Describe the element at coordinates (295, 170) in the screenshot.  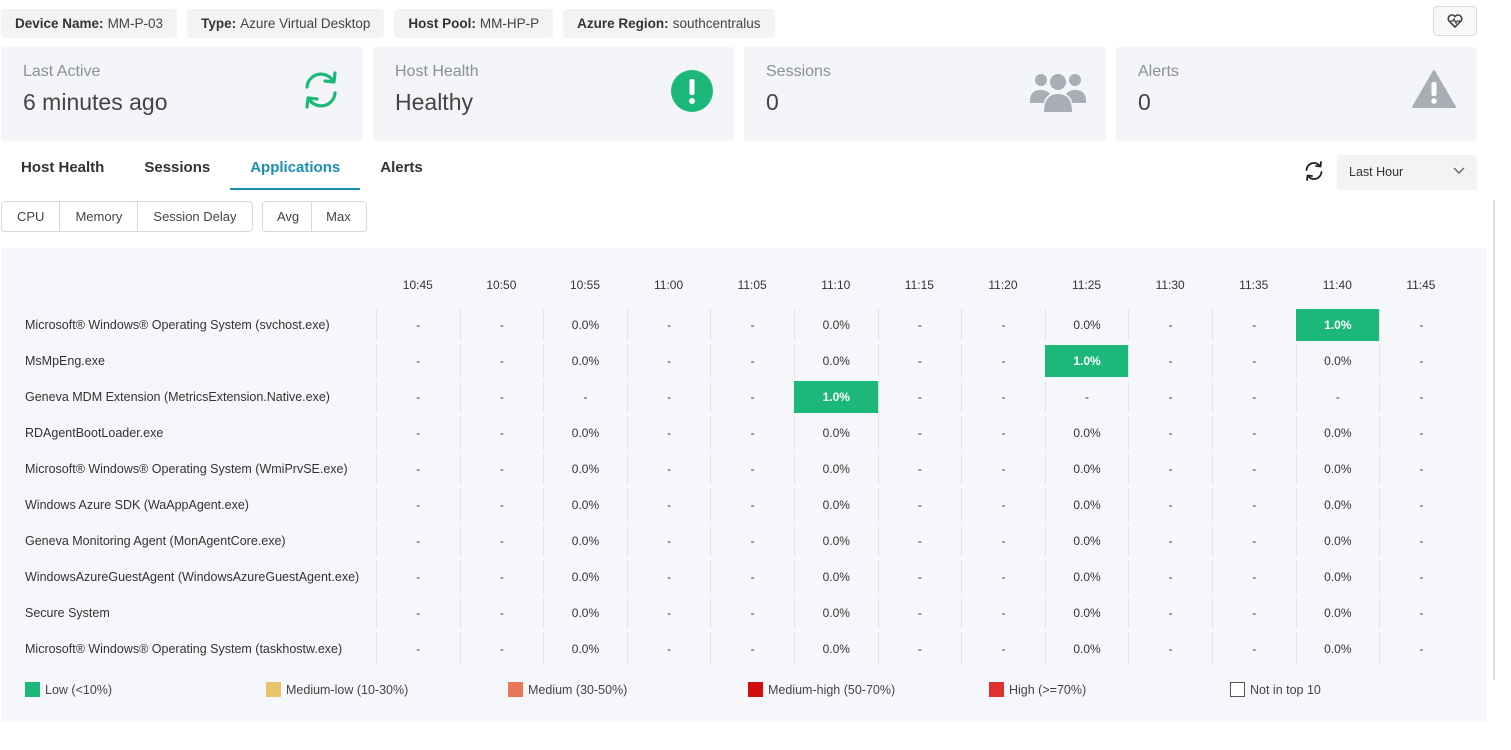
I see `tab-applications: Applications` at that location.